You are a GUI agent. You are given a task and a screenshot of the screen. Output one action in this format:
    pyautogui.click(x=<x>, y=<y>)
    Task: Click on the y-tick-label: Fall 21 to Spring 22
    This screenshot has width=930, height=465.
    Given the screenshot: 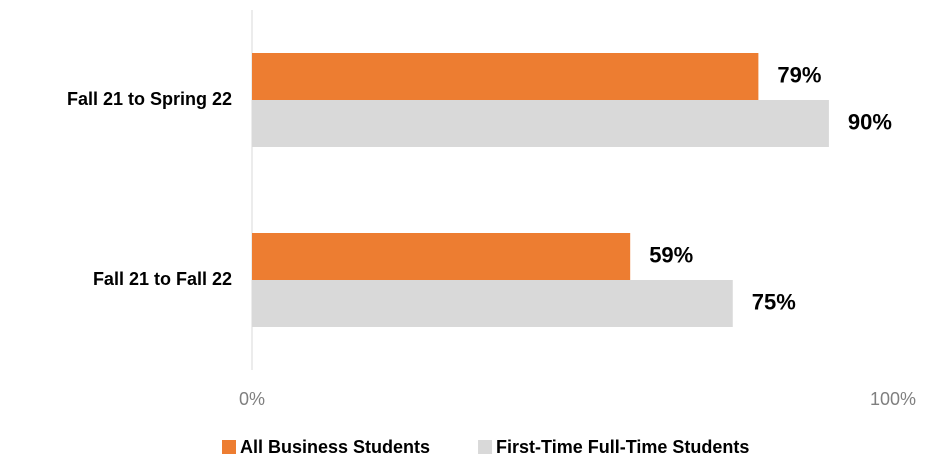 What is the action you would take?
    pyautogui.click(x=149, y=99)
    